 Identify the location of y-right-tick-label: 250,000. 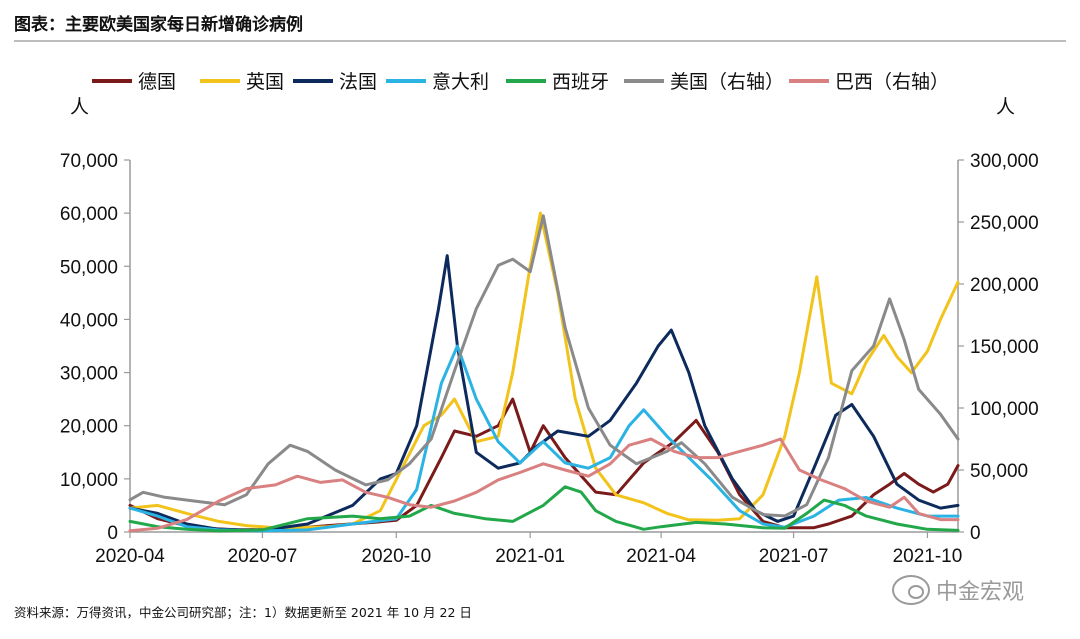
(1004, 223).